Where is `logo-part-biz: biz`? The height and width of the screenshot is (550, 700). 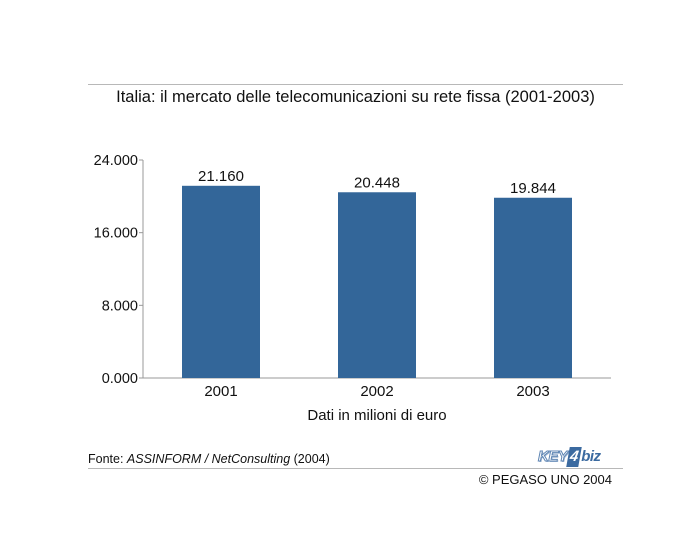 logo-part-biz: biz is located at coordinates (591, 456).